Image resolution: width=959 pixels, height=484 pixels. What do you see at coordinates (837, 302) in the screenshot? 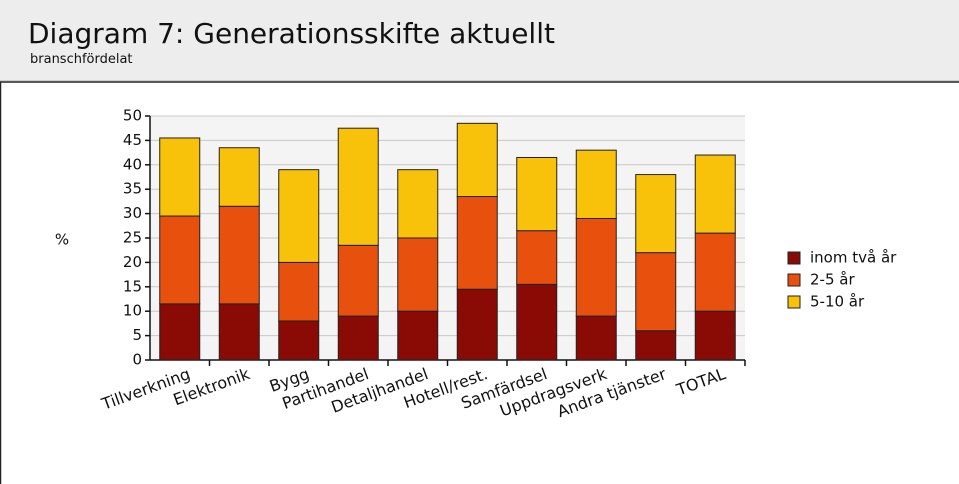
I see `legend-label: 5-10 år` at bounding box center [837, 302].